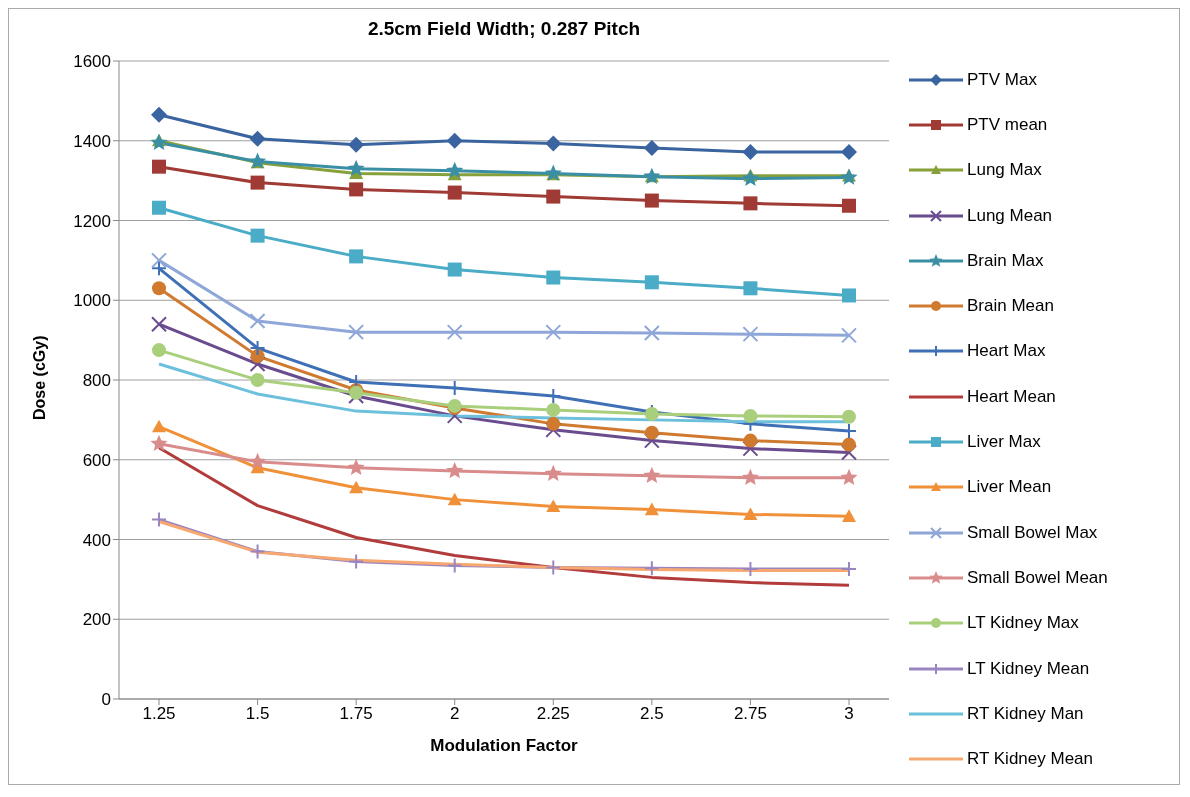 This screenshot has width=1190, height=797. Describe the element at coordinates (454, 714) in the screenshot. I see `x-tick-label: 2` at that location.